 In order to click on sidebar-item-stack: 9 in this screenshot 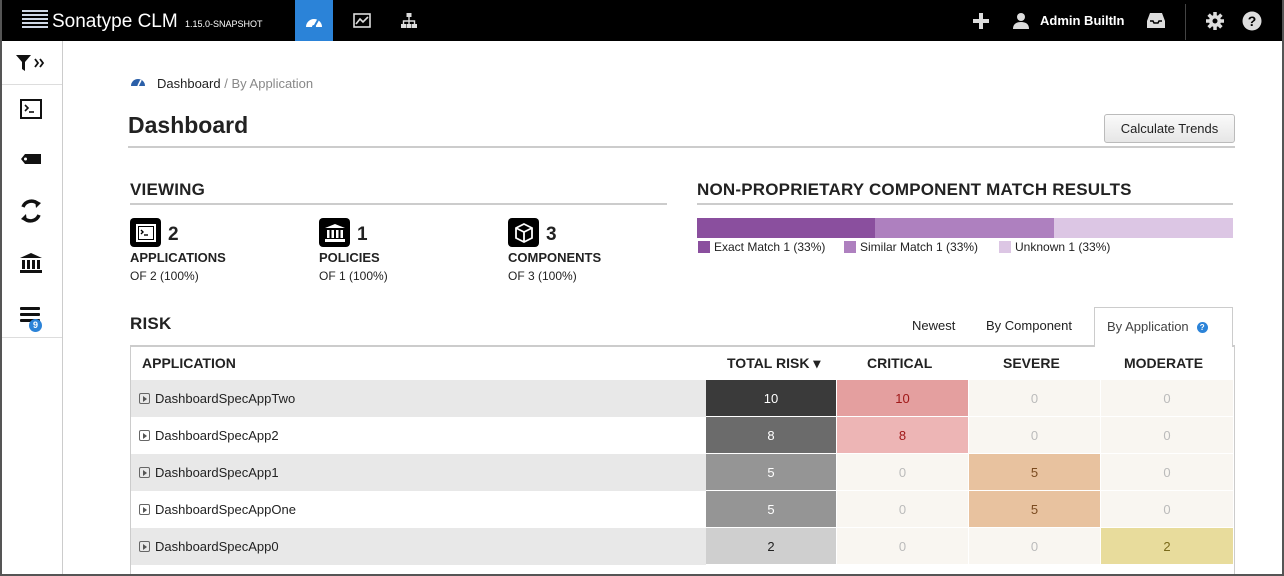, I will do `click(31, 316)`.